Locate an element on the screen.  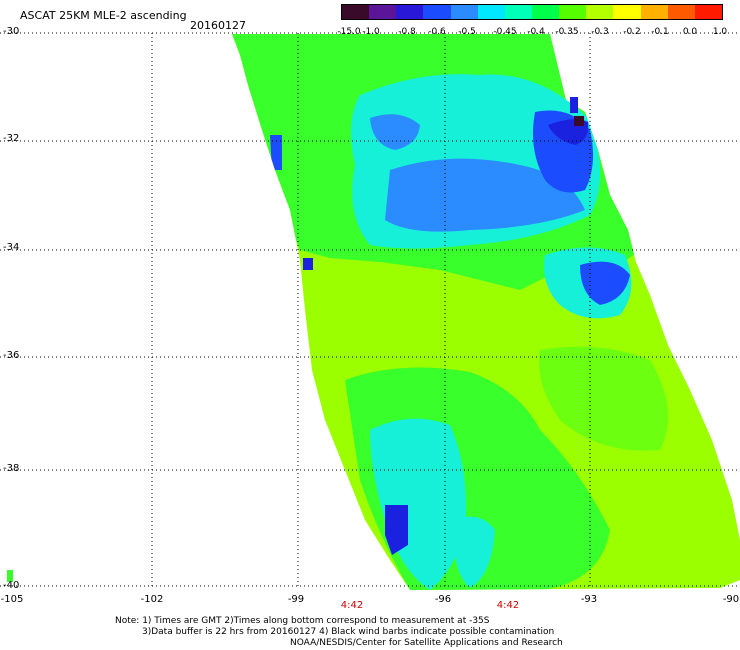
lon-label: -96 is located at coordinates (443, 599).